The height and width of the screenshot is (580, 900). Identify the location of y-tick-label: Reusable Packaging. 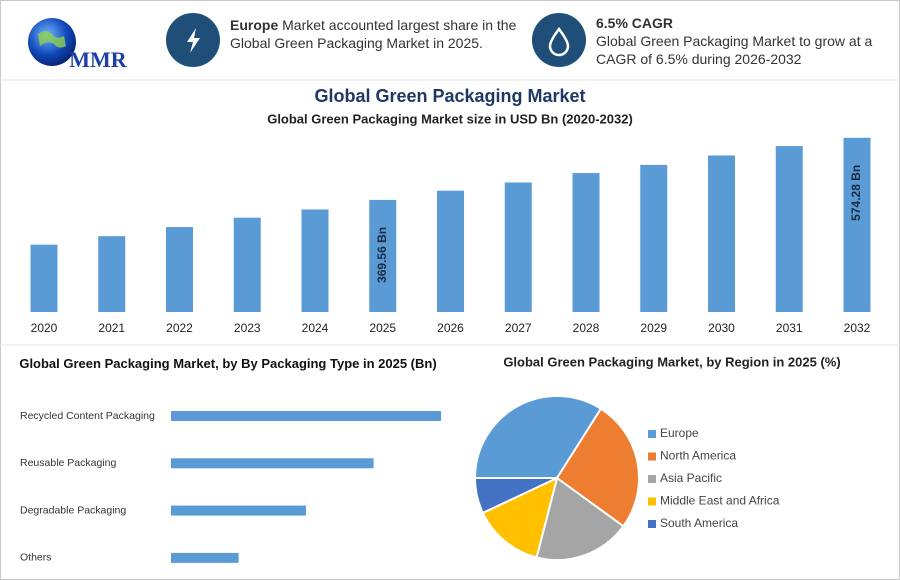
(68, 463).